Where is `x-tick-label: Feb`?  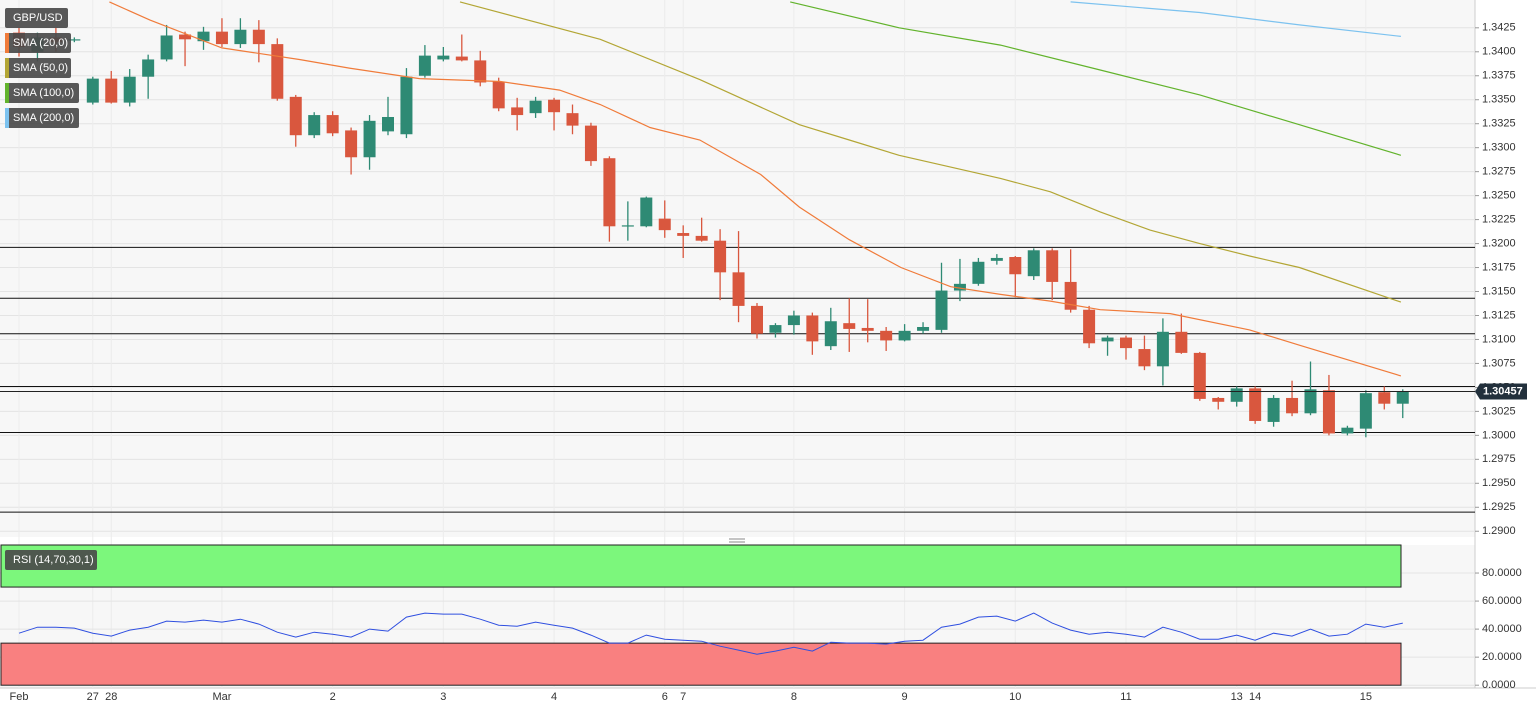
x-tick-label: Feb is located at coordinates (19, 697).